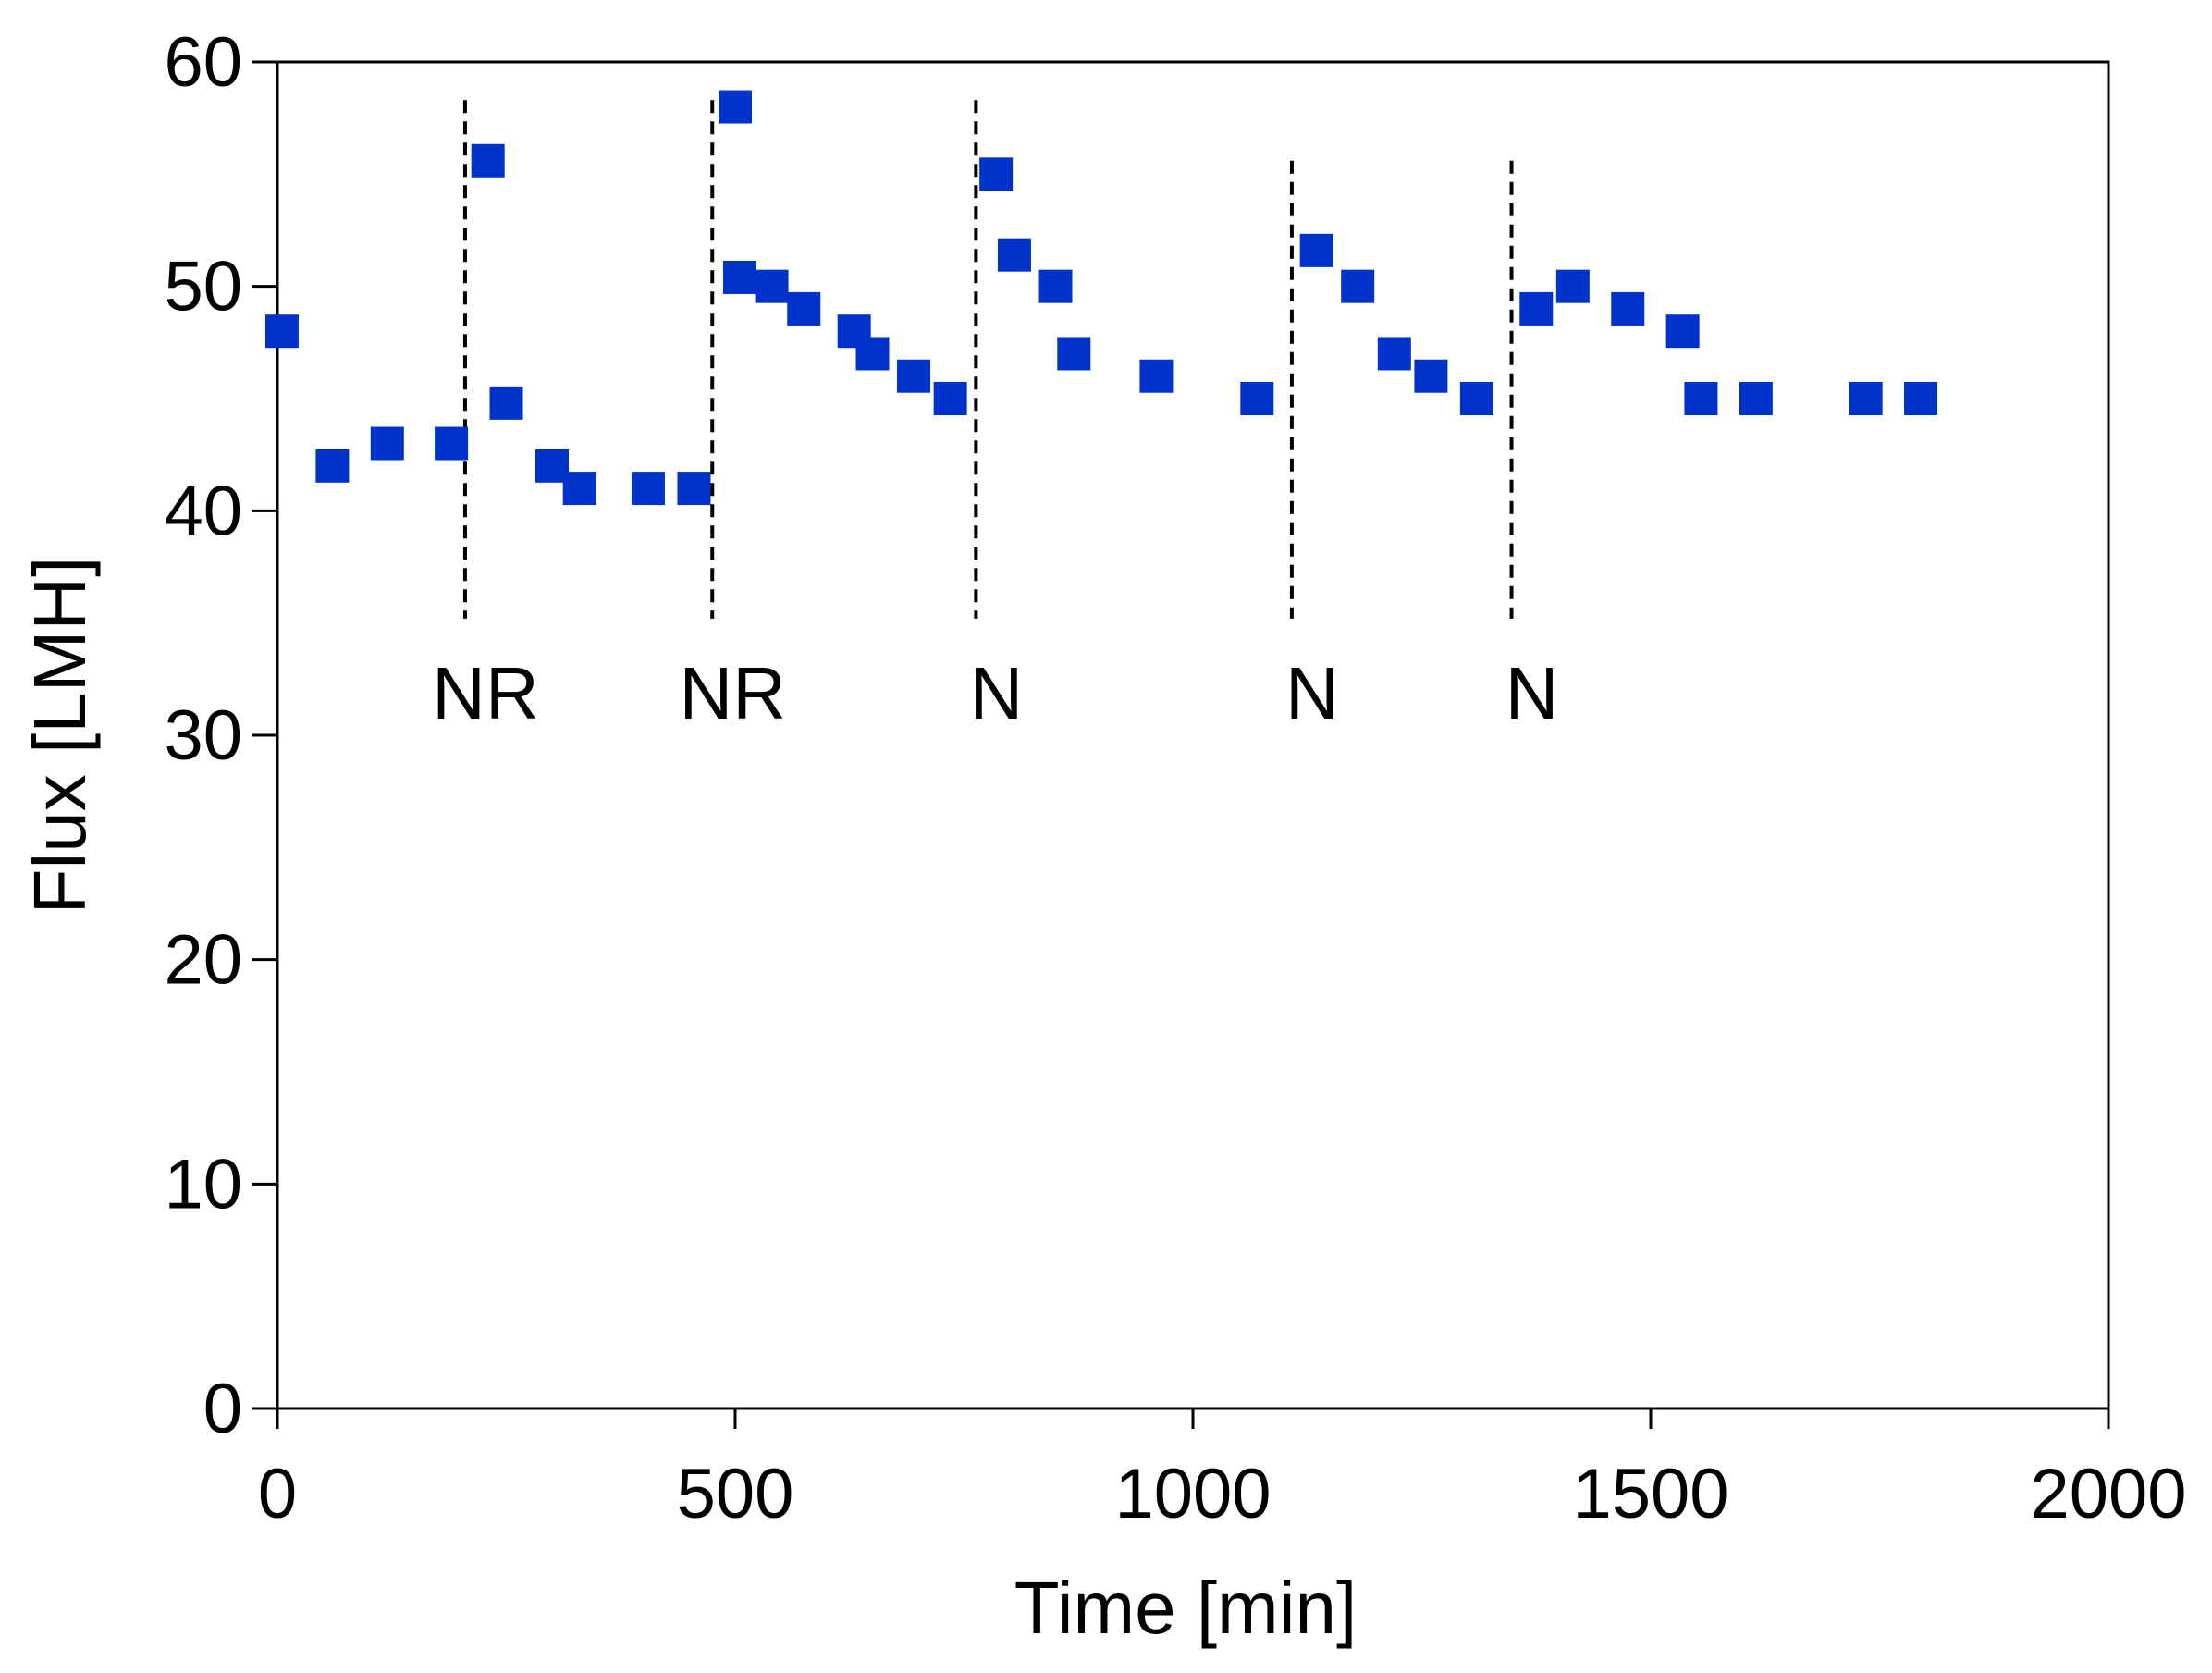 The width and height of the screenshot is (2212, 1673). I want to click on y-tick-label: 0, so click(223, 1409).